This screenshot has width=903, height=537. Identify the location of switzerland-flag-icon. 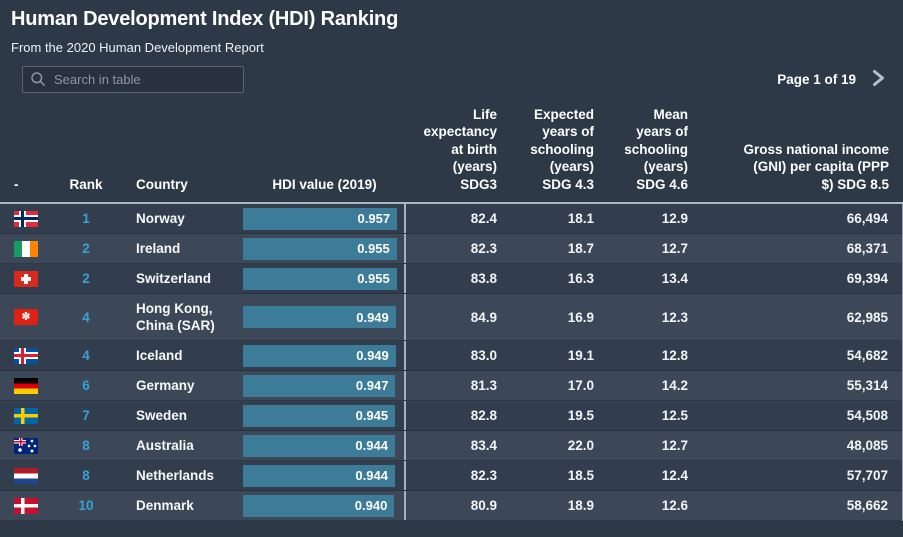
(26, 278).